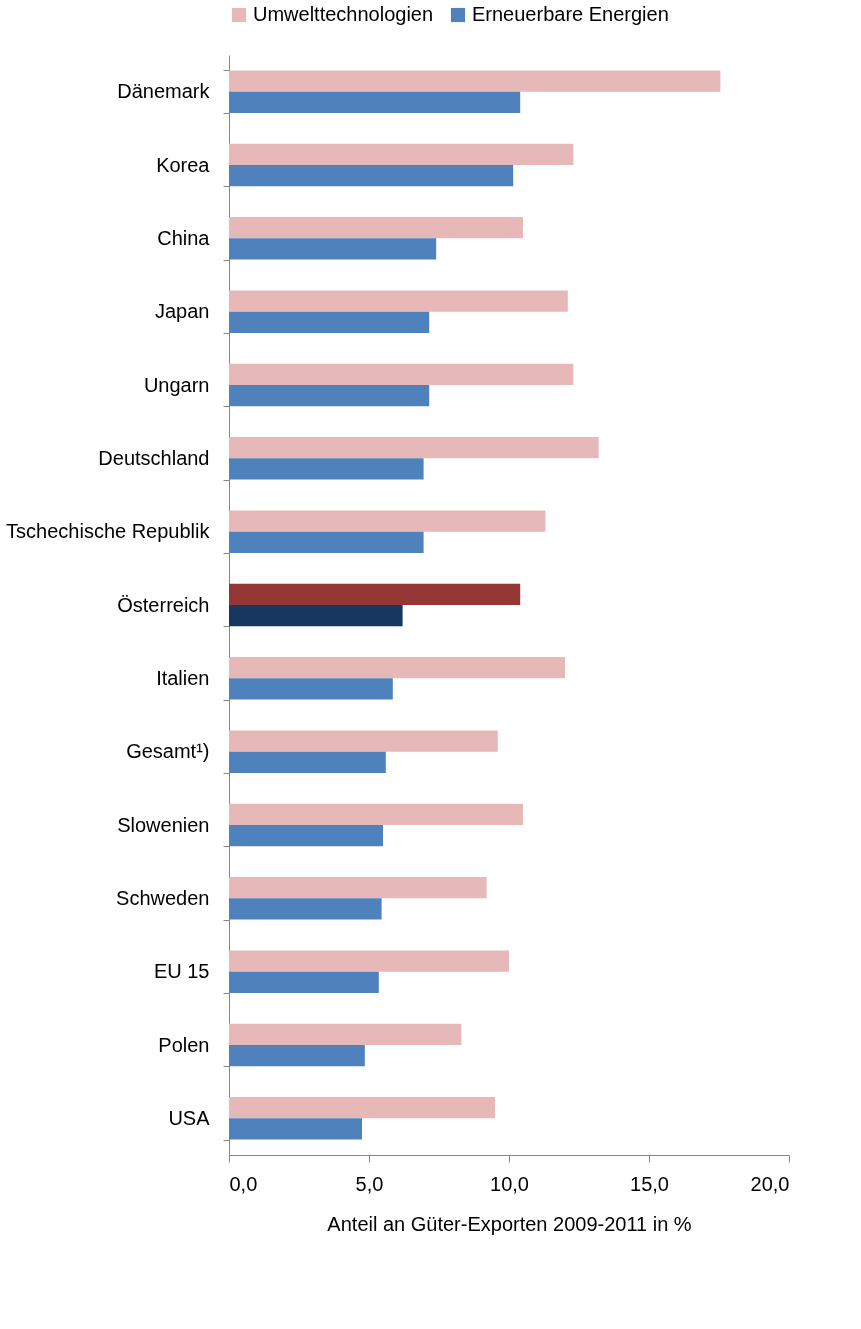  I want to click on y-tick-label: USA, so click(189, 1117).